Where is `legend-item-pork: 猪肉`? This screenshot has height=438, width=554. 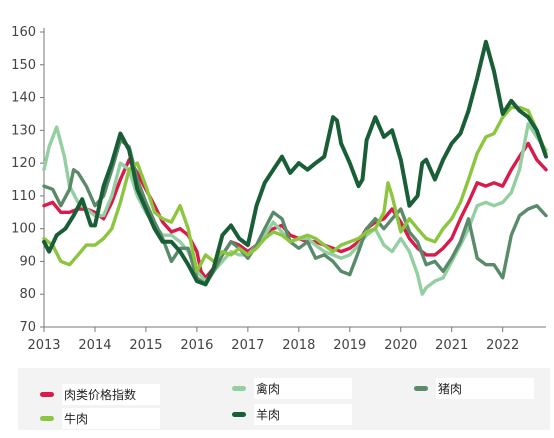
legend-item-pork: 猪肉 is located at coordinates (474, 388).